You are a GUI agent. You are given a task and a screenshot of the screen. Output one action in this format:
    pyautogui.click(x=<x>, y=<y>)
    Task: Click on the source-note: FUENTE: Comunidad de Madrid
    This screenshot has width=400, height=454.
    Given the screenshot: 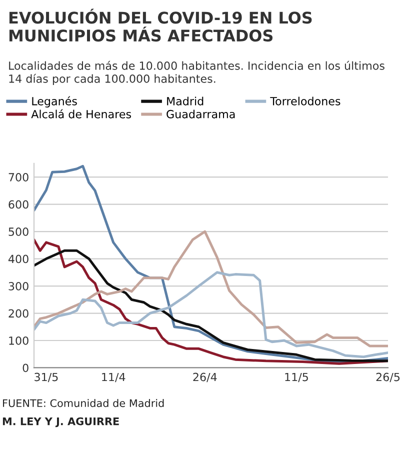 What is the action you would take?
    pyautogui.click(x=83, y=403)
    